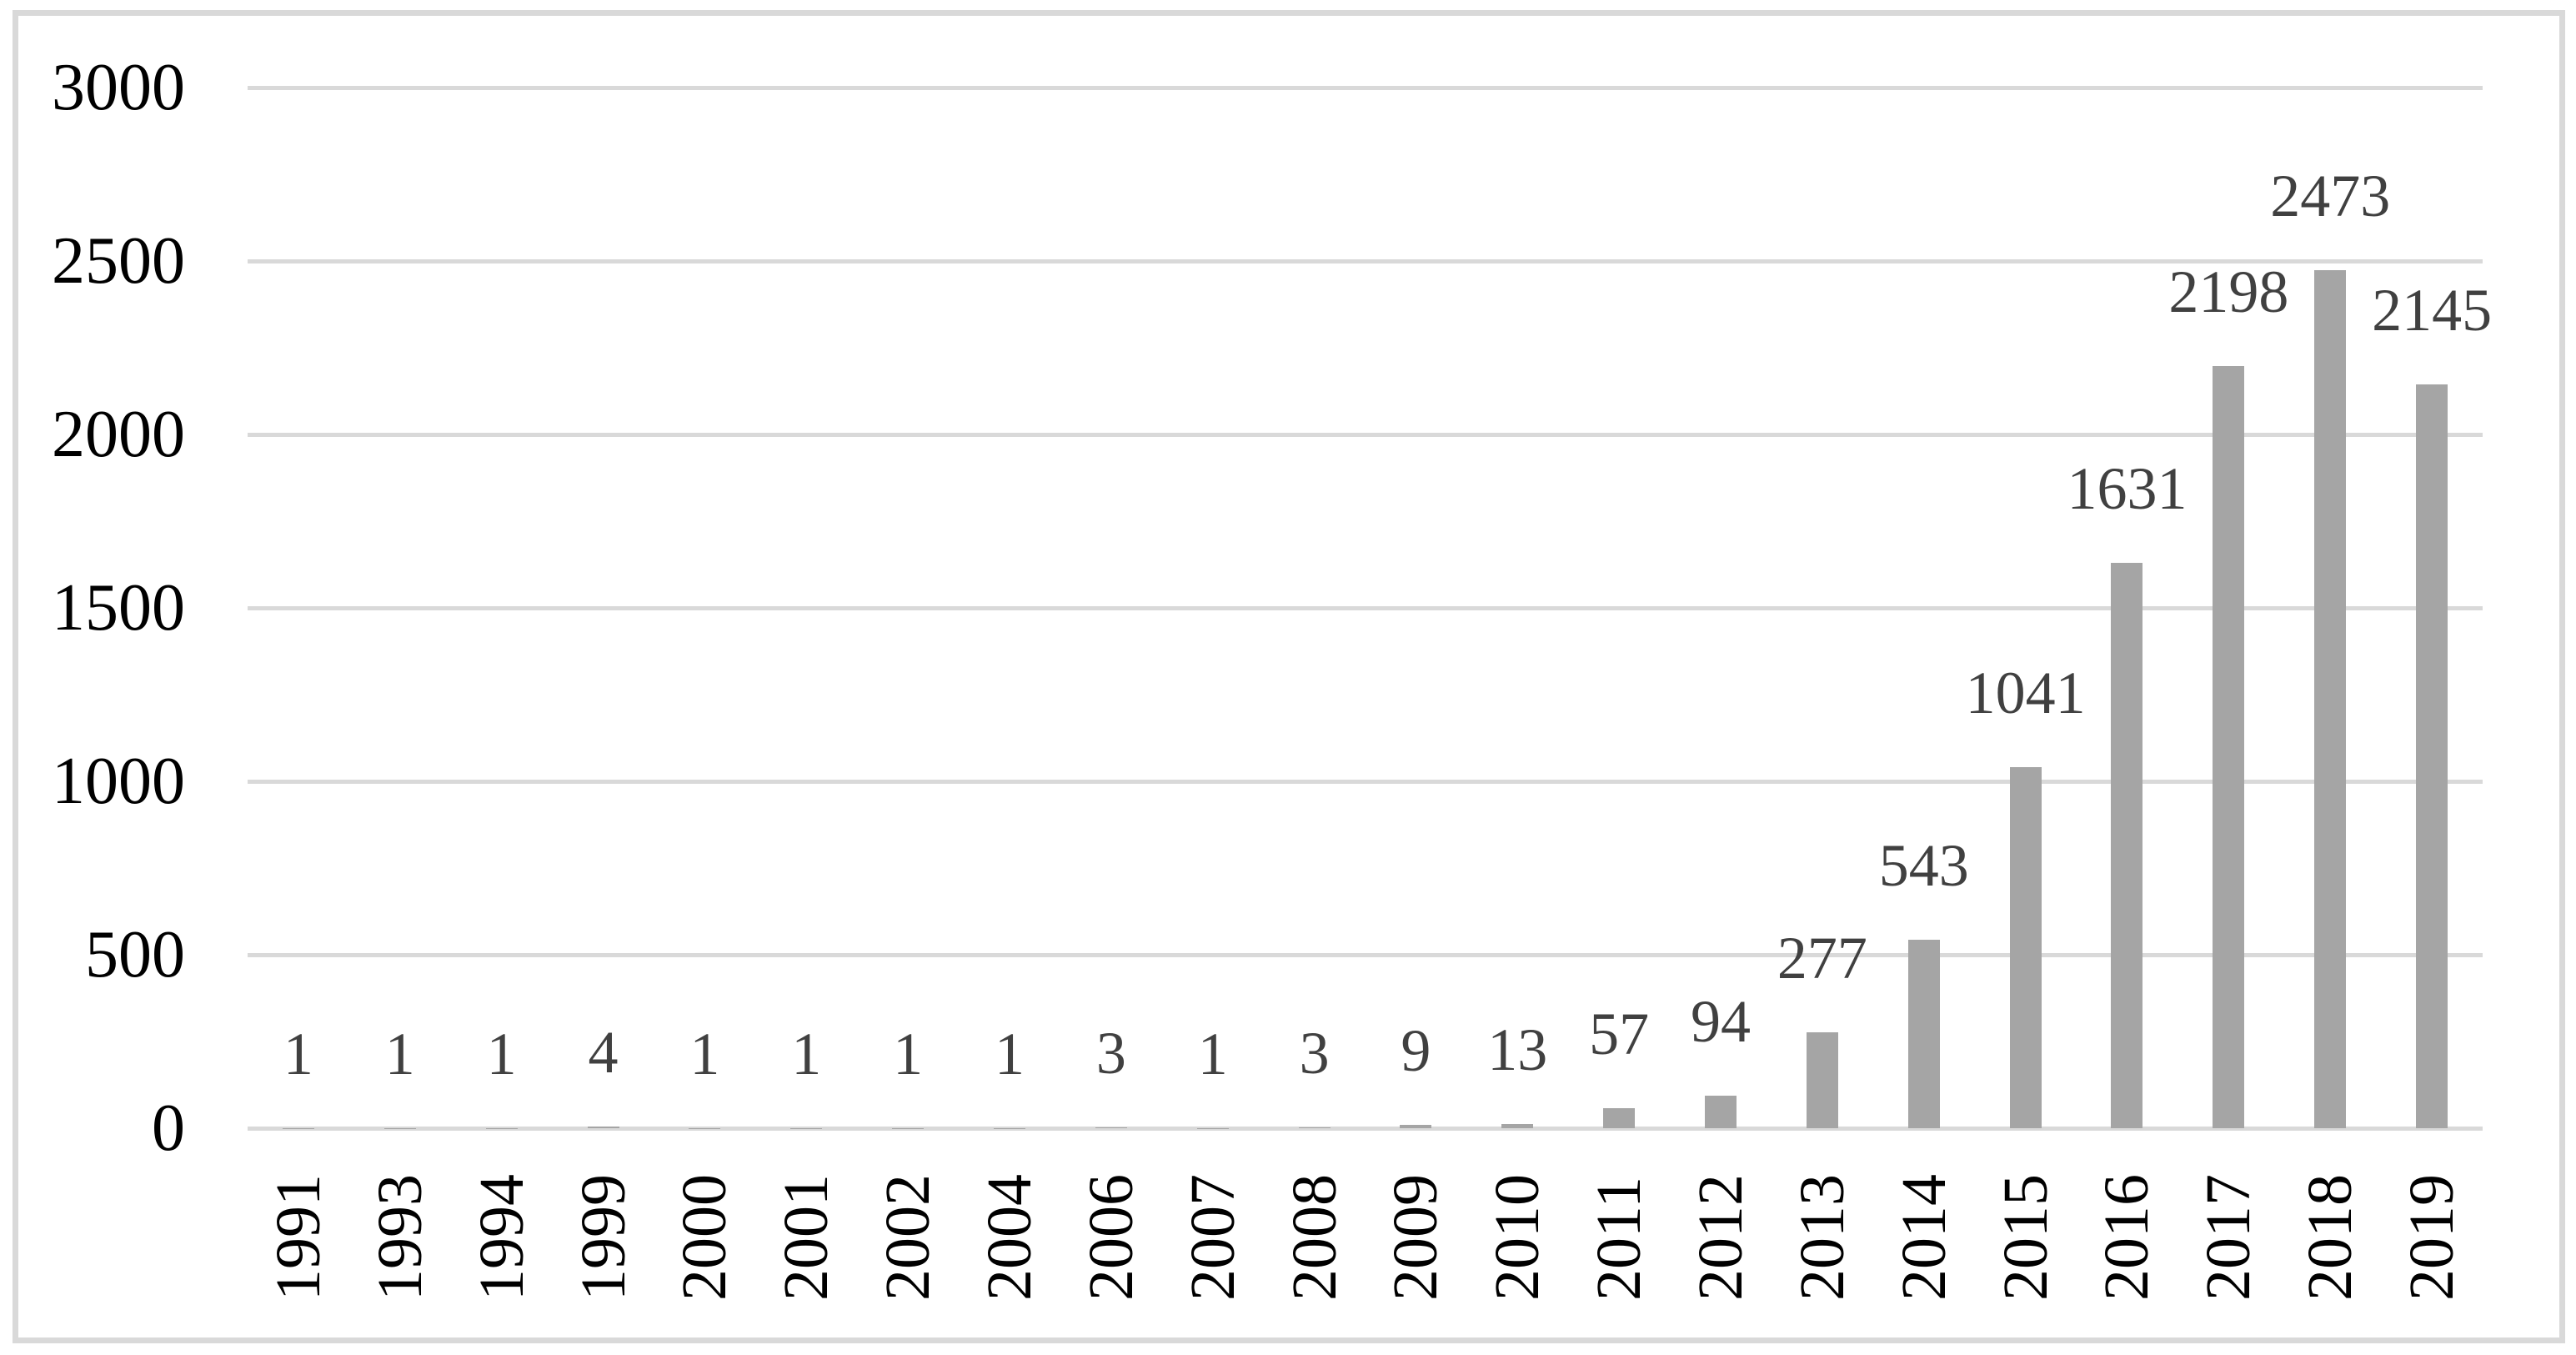 This screenshot has width=2576, height=1355. Describe the element at coordinates (1721, 1237) in the screenshot. I see `x-tick-label: 2012` at that location.